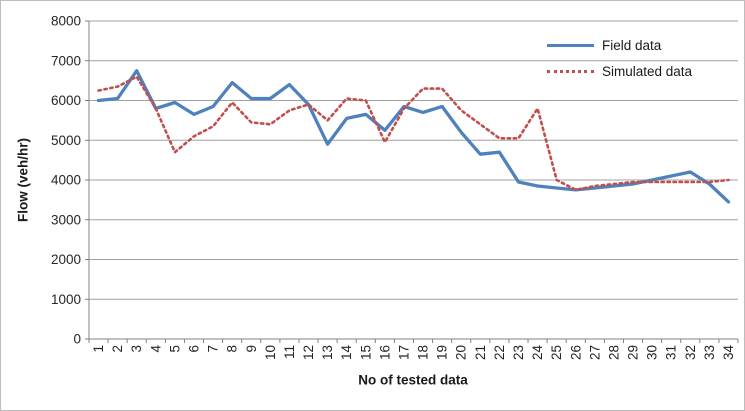 The height and width of the screenshot is (411, 745). Describe the element at coordinates (289, 352) in the screenshot. I see `x-tick-label: 11` at that location.